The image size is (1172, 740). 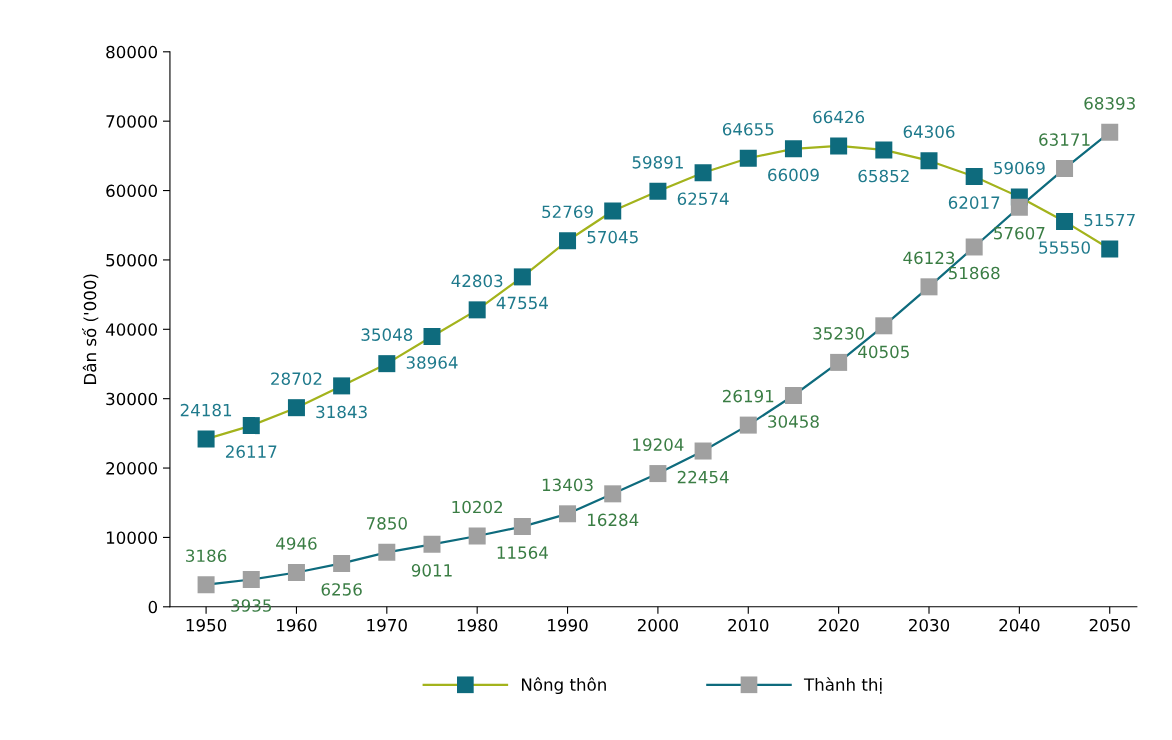 What do you see at coordinates (567, 212) in the screenshot?
I see `data-label: 52769` at bounding box center [567, 212].